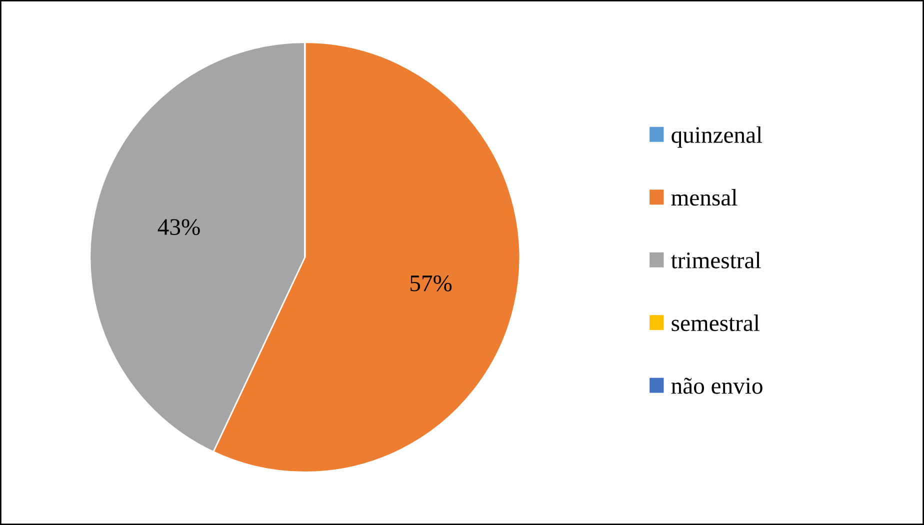 This screenshot has width=924, height=525. Describe the element at coordinates (431, 283) in the screenshot. I see `data-label: 57%` at that location.